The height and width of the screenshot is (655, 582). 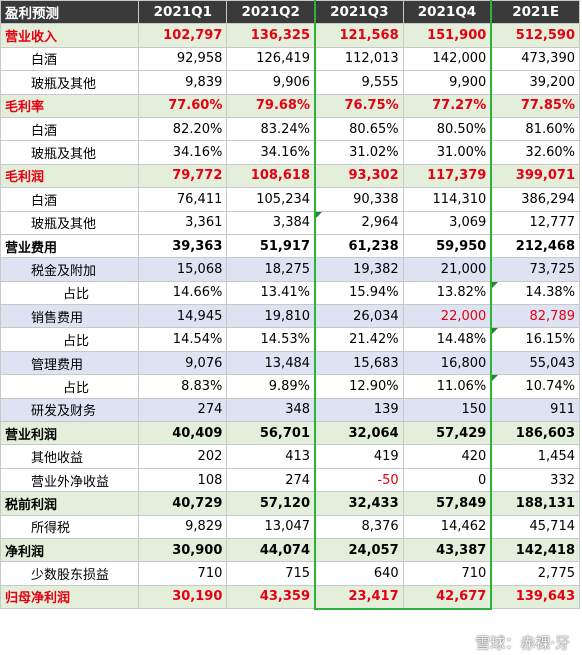 What do you see at coordinates (359, 410) in the screenshot?
I see `value-cell: 139` at bounding box center [359, 410].